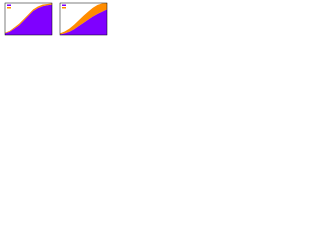  Describe the element at coordinates (56, 19) in the screenshot. I see `figure` at that location.